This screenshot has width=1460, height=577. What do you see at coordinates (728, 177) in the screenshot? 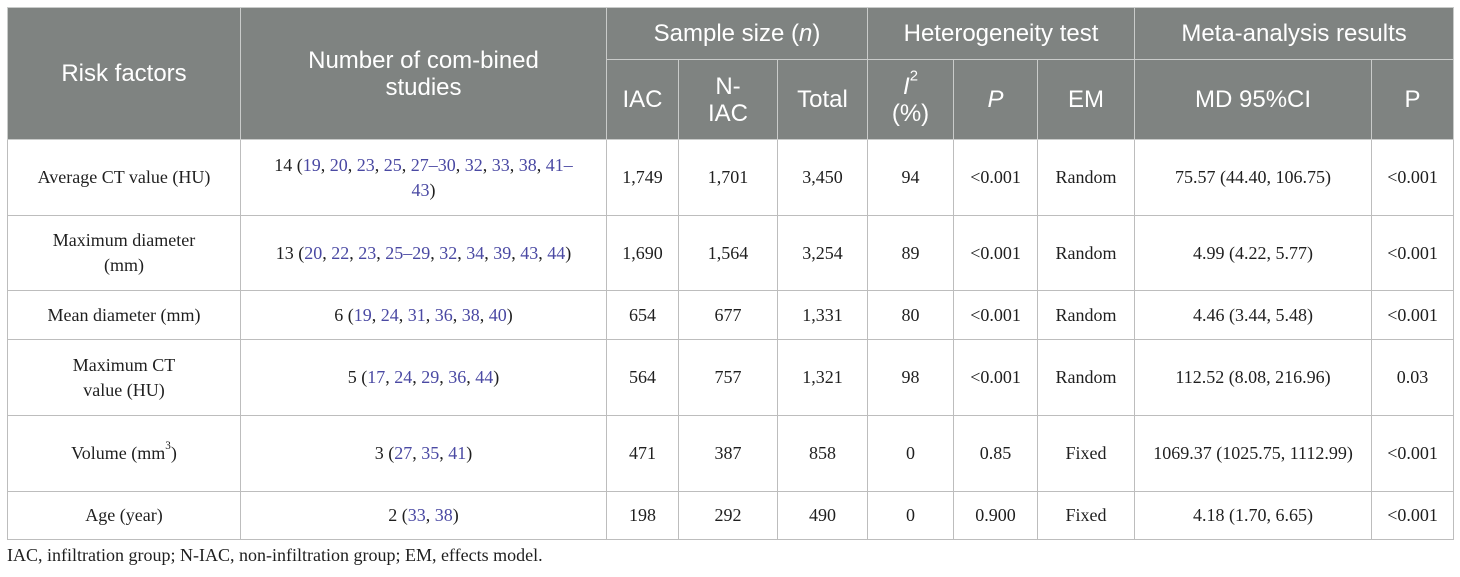
I see `n-iac-cell: 1,701` at bounding box center [728, 177].